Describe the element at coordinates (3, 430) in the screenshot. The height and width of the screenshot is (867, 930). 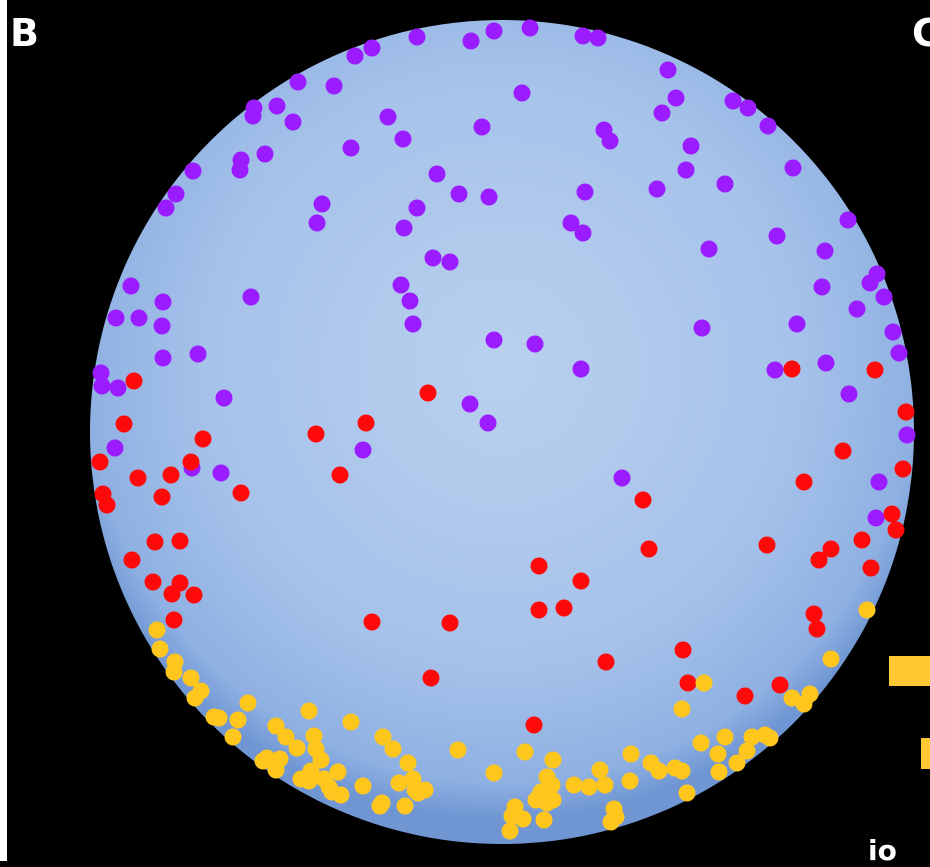
I see `left-border-bar` at that location.